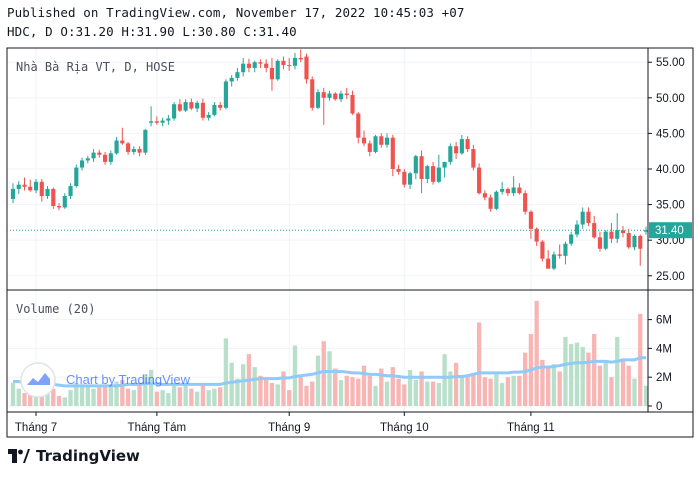  What do you see at coordinates (285, 423) in the screenshot?
I see `time-axis: Tháng 7 Tháng Tám Tháng 9 Tháng 10 Tháng 11` at bounding box center [285, 423].